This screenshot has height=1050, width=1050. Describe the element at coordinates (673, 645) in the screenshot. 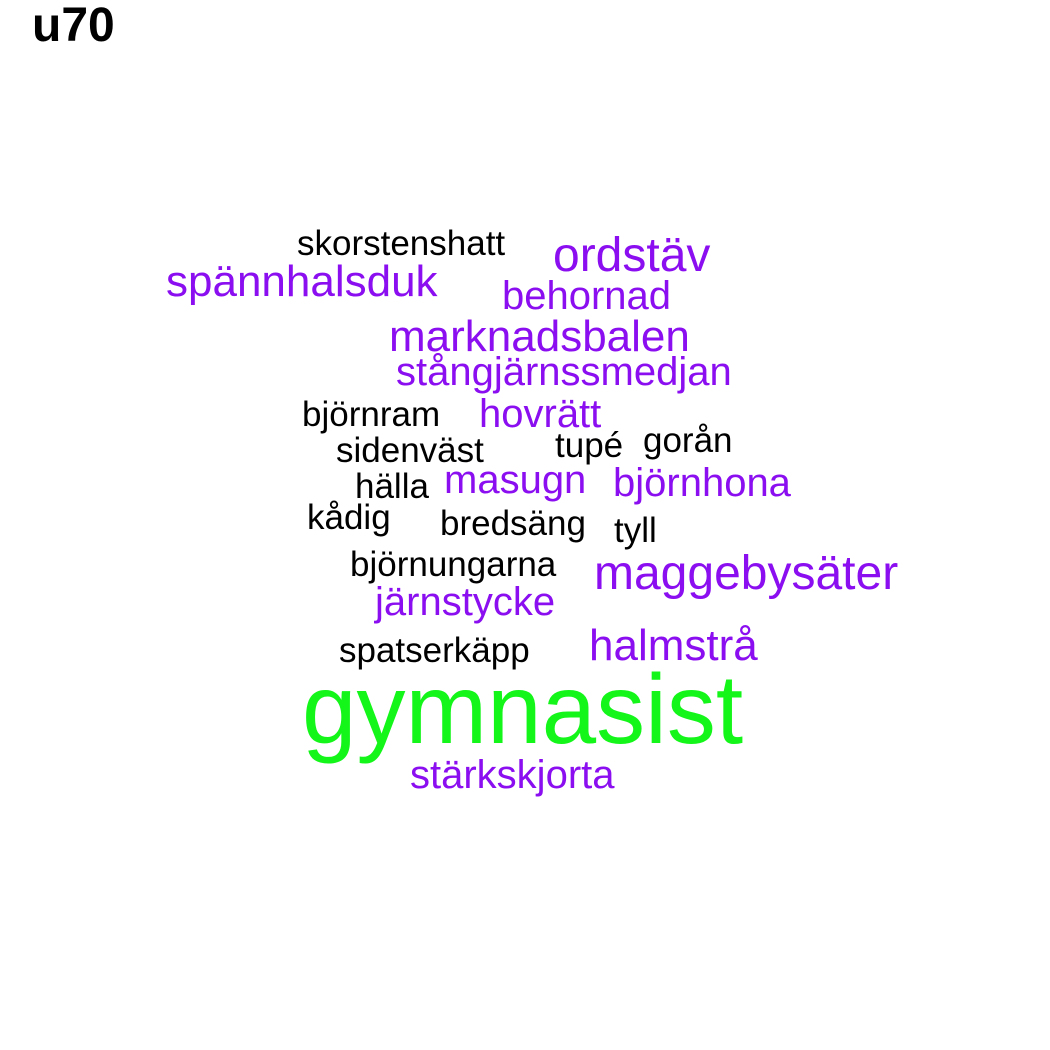

I see `word-halmstra: halmstrå` at that location.